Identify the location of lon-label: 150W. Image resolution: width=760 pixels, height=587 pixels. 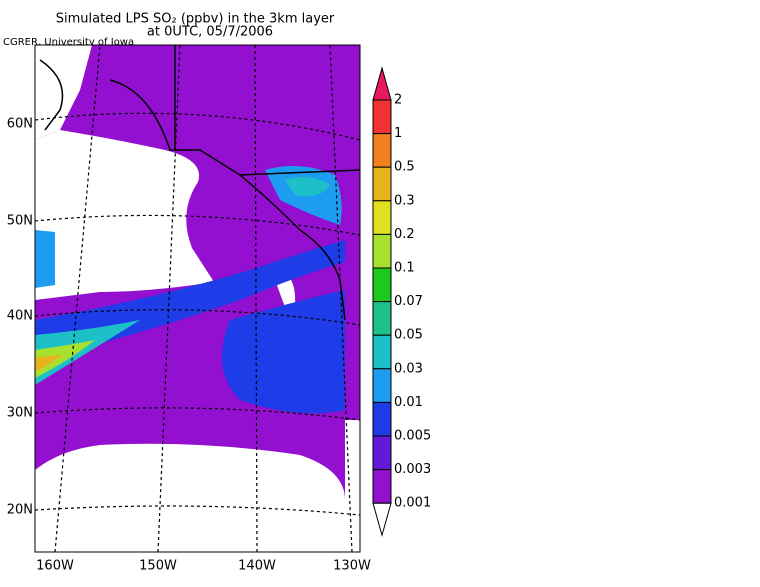
(158, 566).